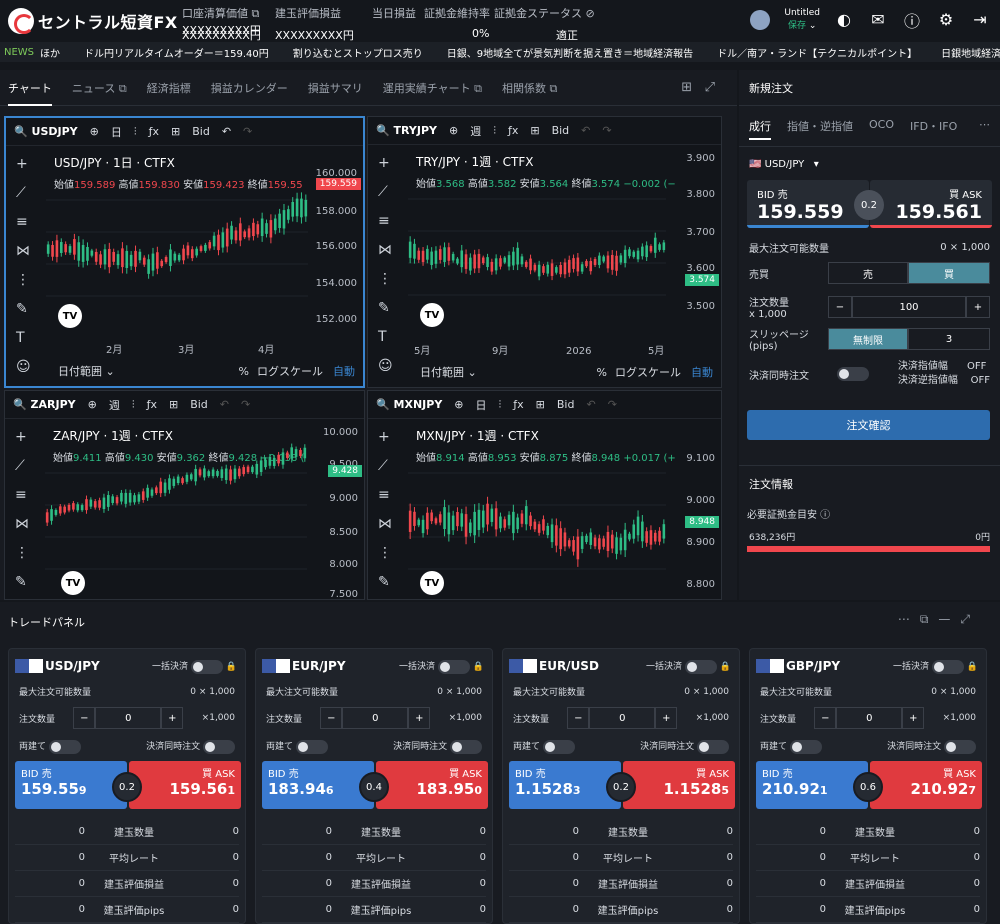  Describe the element at coordinates (30, 93) in the screenshot. I see `tab-chart: チャート` at that location.